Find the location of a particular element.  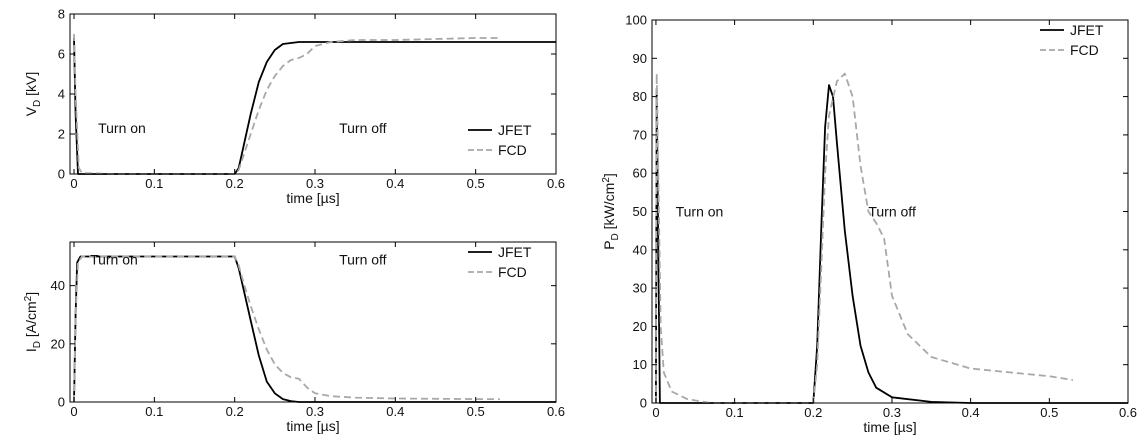

pd-xtick-label: 0.5 is located at coordinates (1049, 412).